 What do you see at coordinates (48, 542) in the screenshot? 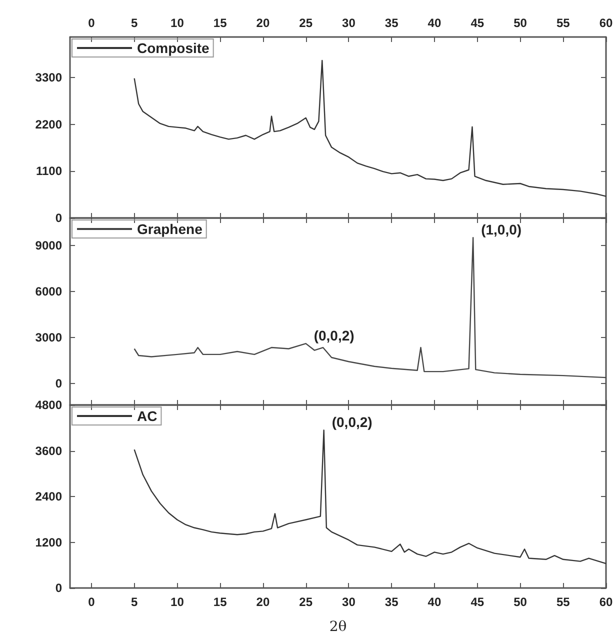
I see `y-tick-label: 1200` at bounding box center [48, 542].